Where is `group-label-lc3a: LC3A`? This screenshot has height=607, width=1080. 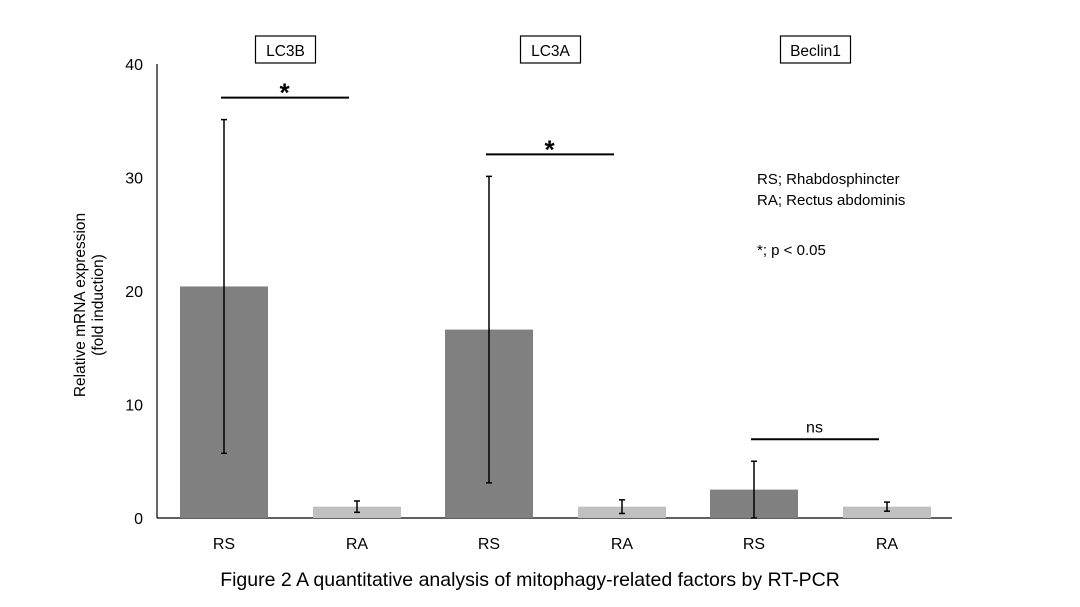
group-label-lc3a: LC3A is located at coordinates (550, 51).